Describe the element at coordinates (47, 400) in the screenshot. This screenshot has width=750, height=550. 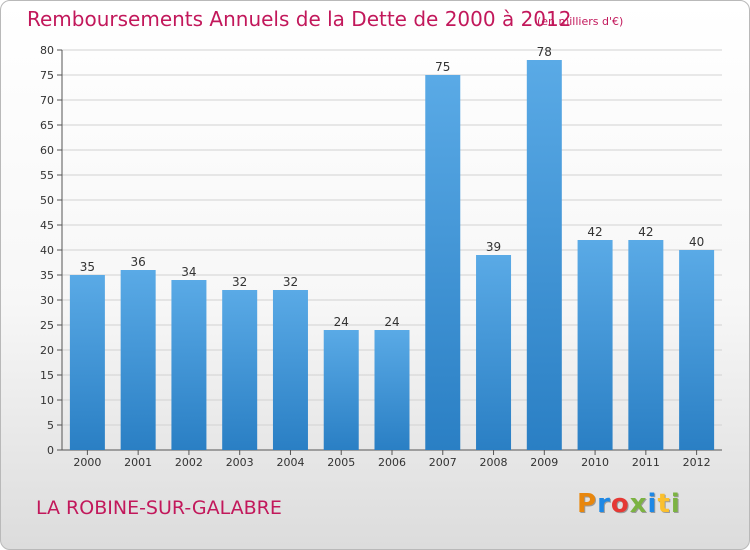
I see `y-tick-label: 10` at that location.